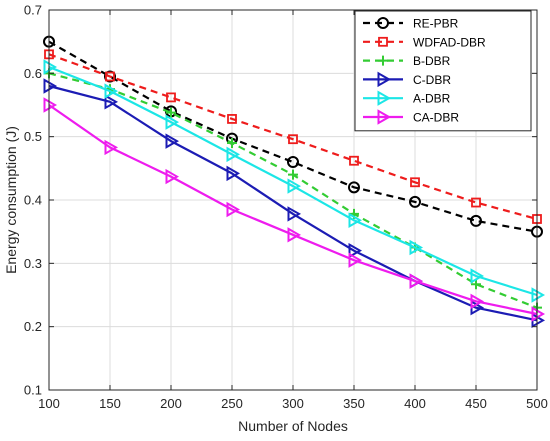 The image size is (550, 441). I want to click on x-tick-labels: 100 150 200 250 300 350 400 450 500, so click(293, 403).